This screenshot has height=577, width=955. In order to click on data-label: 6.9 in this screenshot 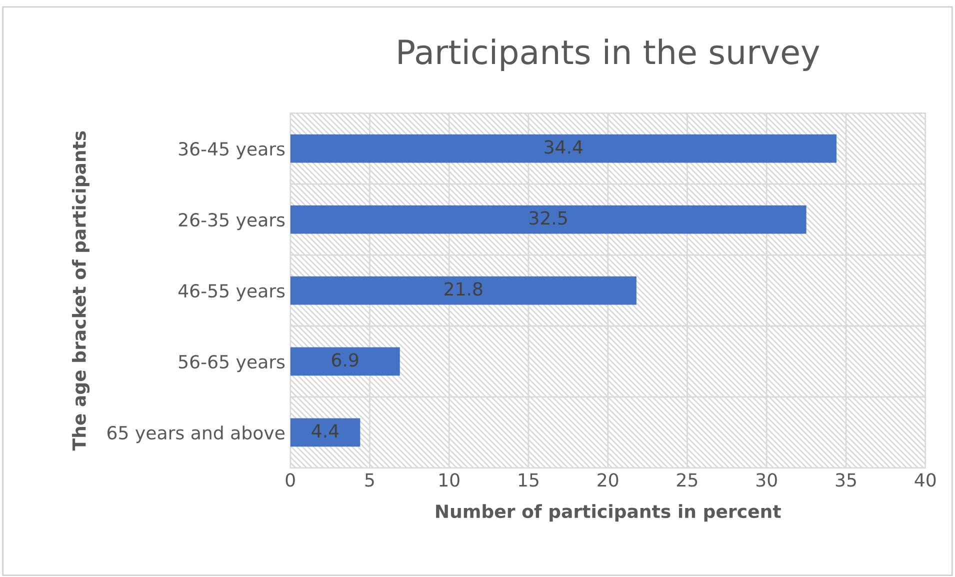, I will do `click(345, 360)`.